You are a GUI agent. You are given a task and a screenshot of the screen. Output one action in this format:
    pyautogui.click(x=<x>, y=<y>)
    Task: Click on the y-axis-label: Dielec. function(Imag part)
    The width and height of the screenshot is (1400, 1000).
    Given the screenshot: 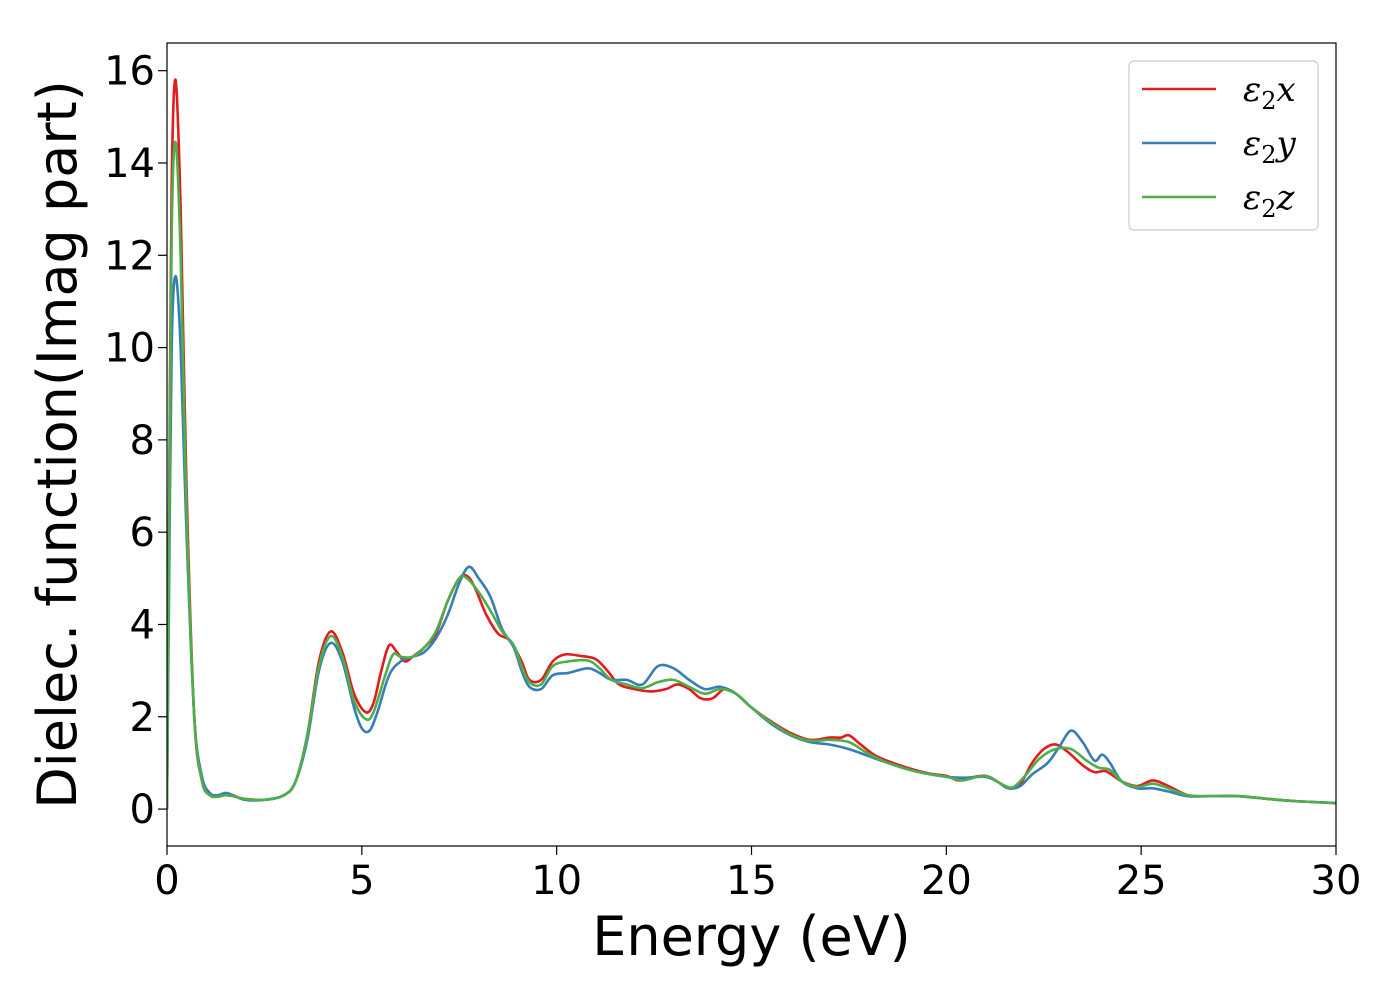 What is the action you would take?
    pyautogui.click(x=57, y=444)
    